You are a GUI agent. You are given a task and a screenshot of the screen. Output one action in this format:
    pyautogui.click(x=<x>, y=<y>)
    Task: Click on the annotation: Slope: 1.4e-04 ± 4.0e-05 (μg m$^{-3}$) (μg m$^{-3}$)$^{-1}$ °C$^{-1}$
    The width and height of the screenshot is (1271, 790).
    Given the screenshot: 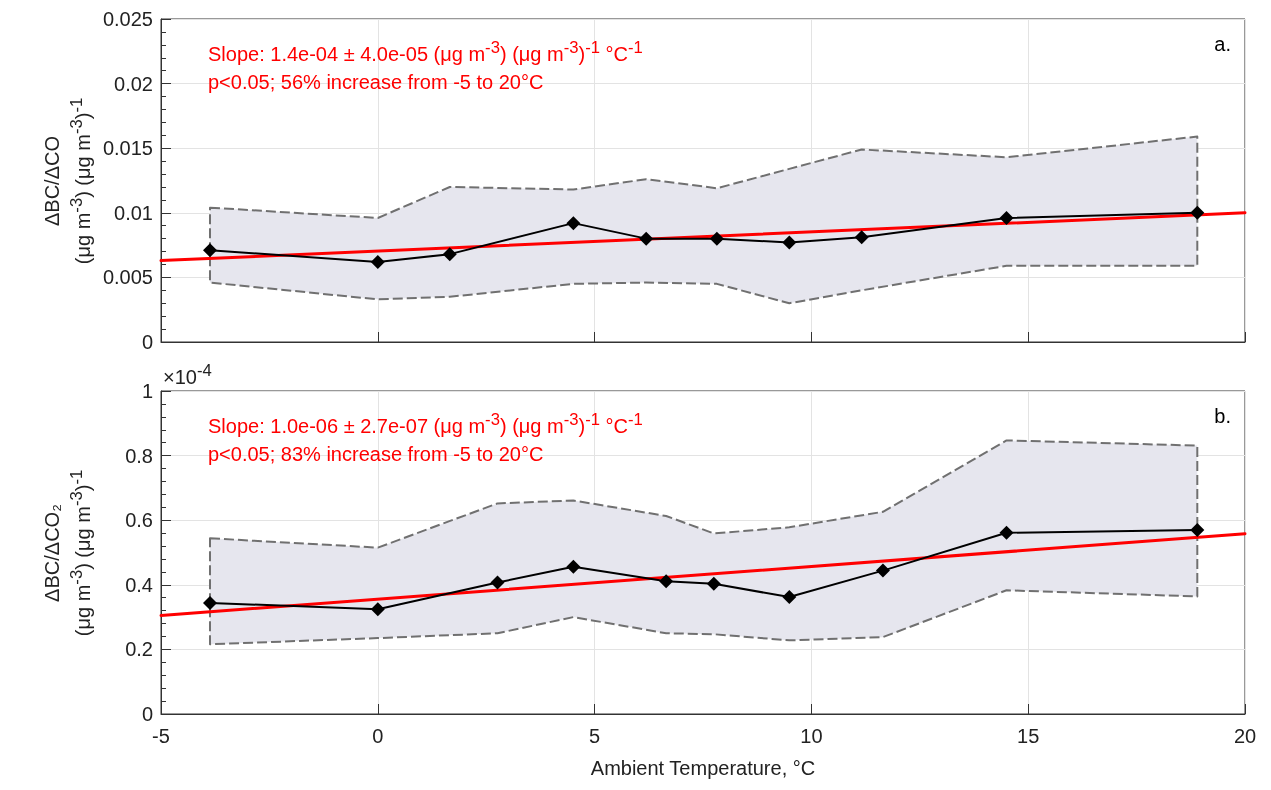 What is the action you would take?
    pyautogui.click(x=425, y=52)
    